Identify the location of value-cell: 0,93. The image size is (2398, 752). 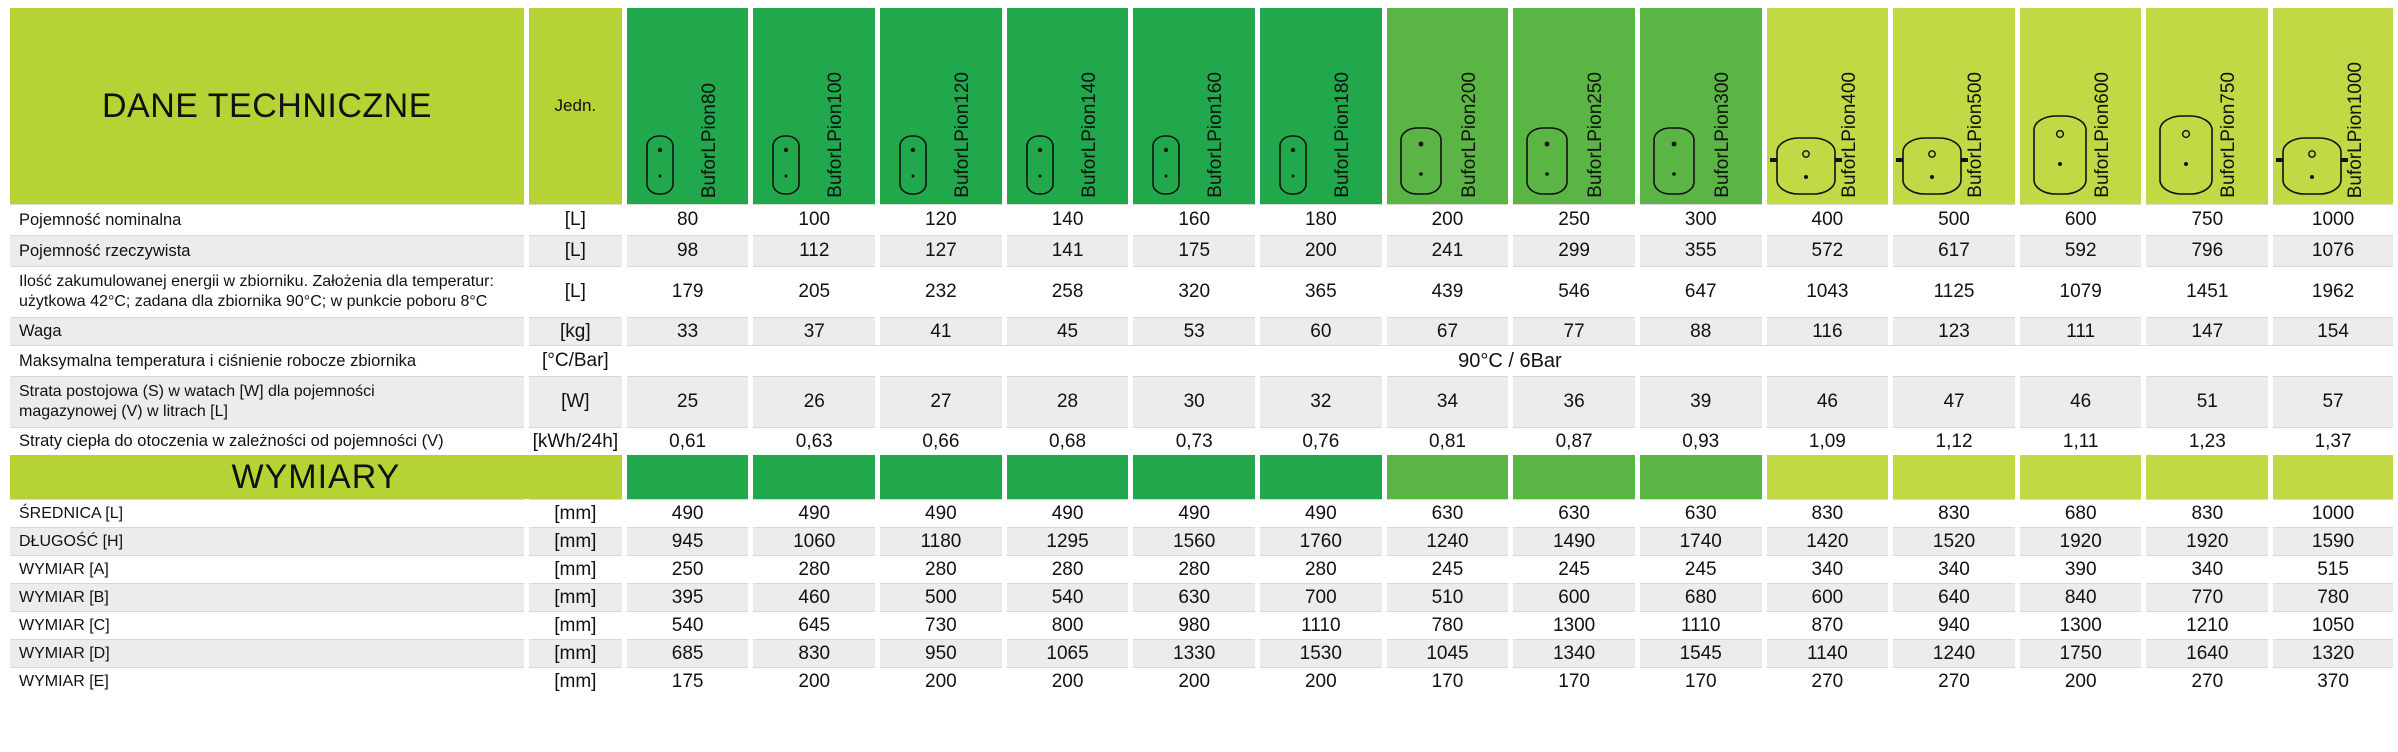
(1700, 441).